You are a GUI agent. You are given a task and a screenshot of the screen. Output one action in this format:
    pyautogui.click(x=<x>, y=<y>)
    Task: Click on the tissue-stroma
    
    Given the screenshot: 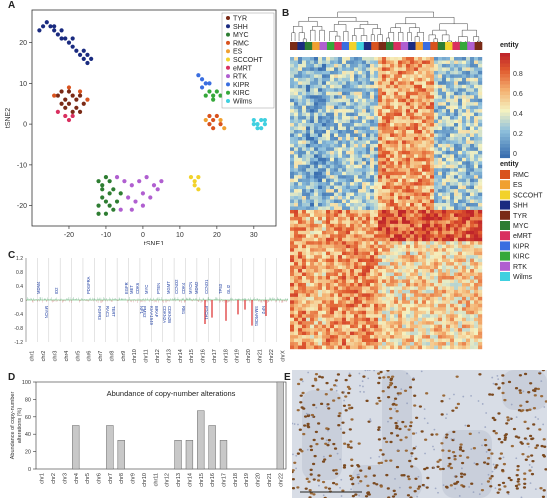 What is the action you would take?
    pyautogui.click(x=424, y=434)
    